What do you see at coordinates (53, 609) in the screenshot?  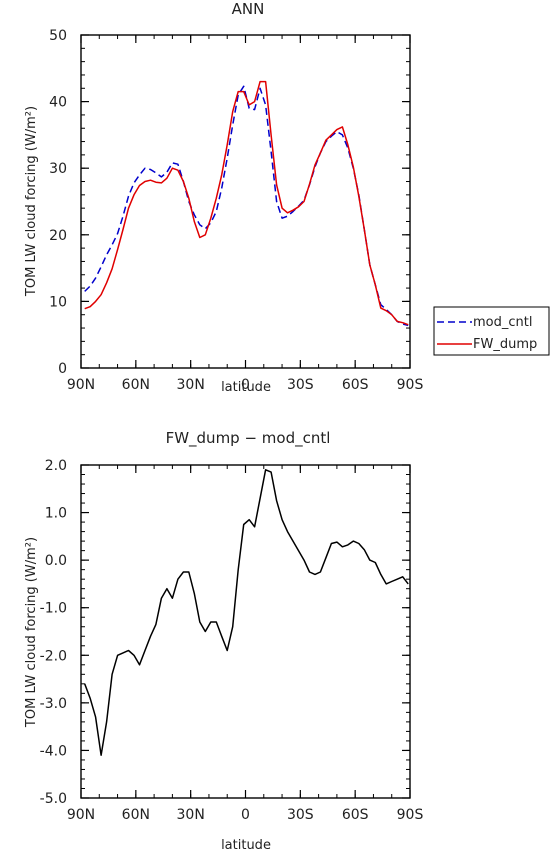 I see `bottom-y-tick-label: -1.0` at bounding box center [53, 609].